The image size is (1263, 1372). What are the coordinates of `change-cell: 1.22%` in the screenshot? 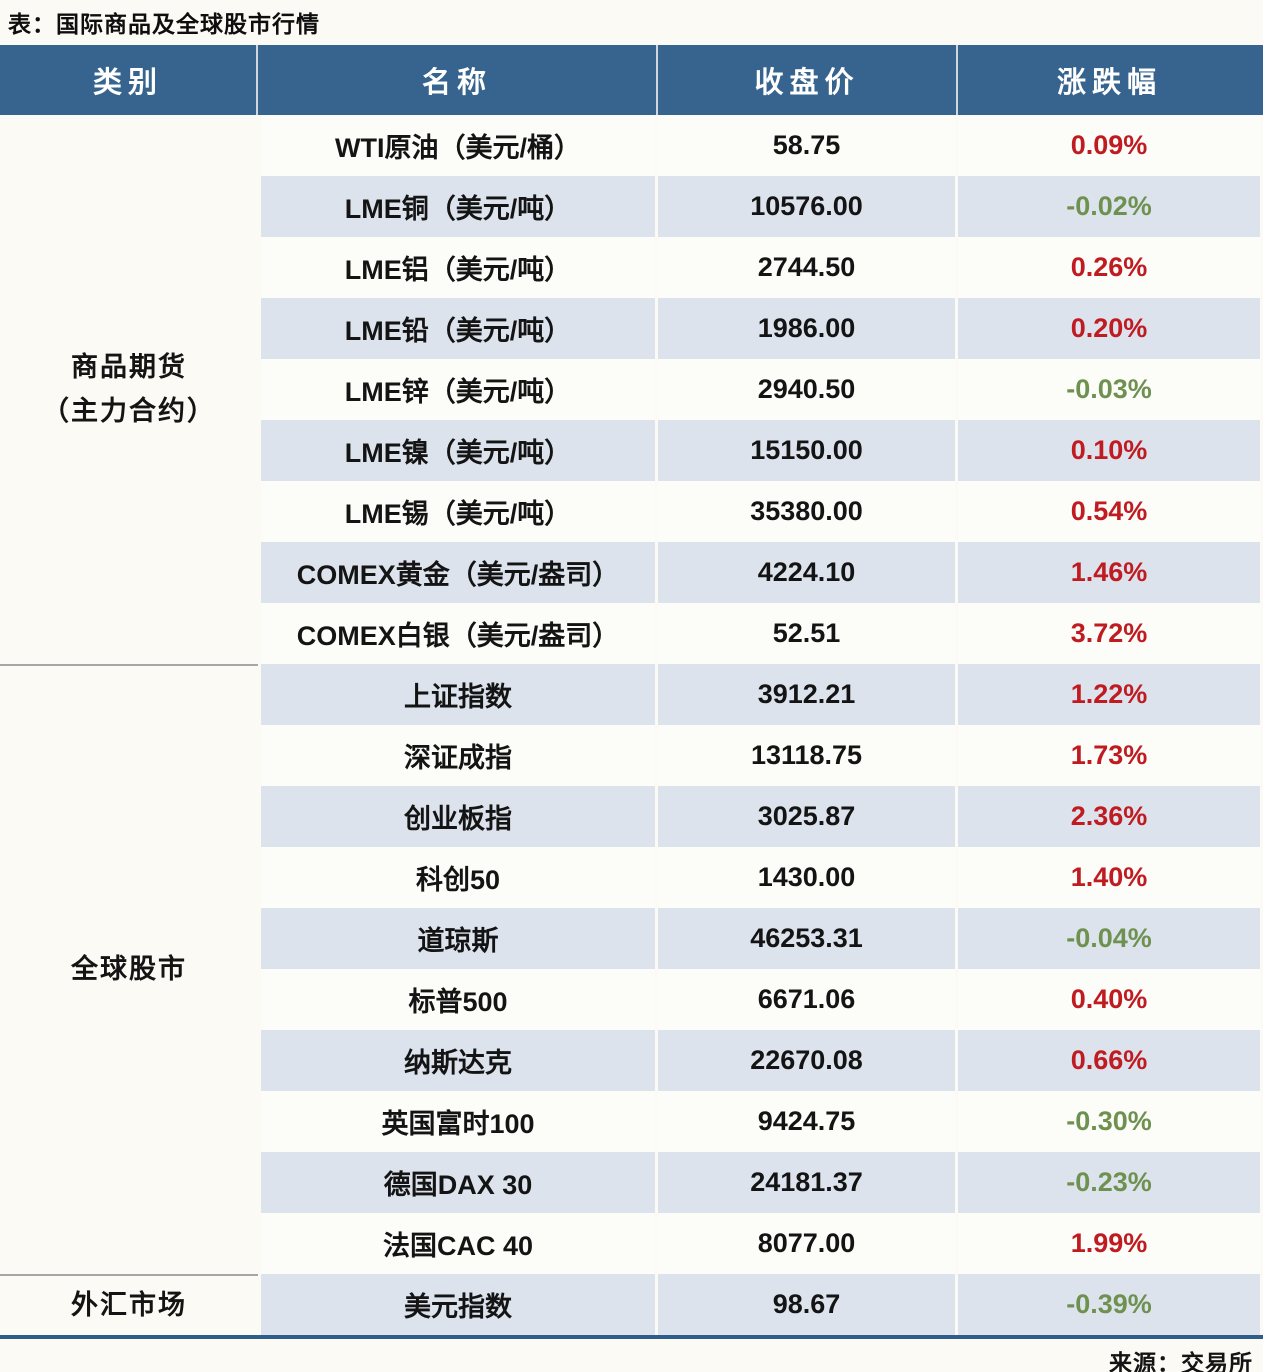 It's located at (1109, 694).